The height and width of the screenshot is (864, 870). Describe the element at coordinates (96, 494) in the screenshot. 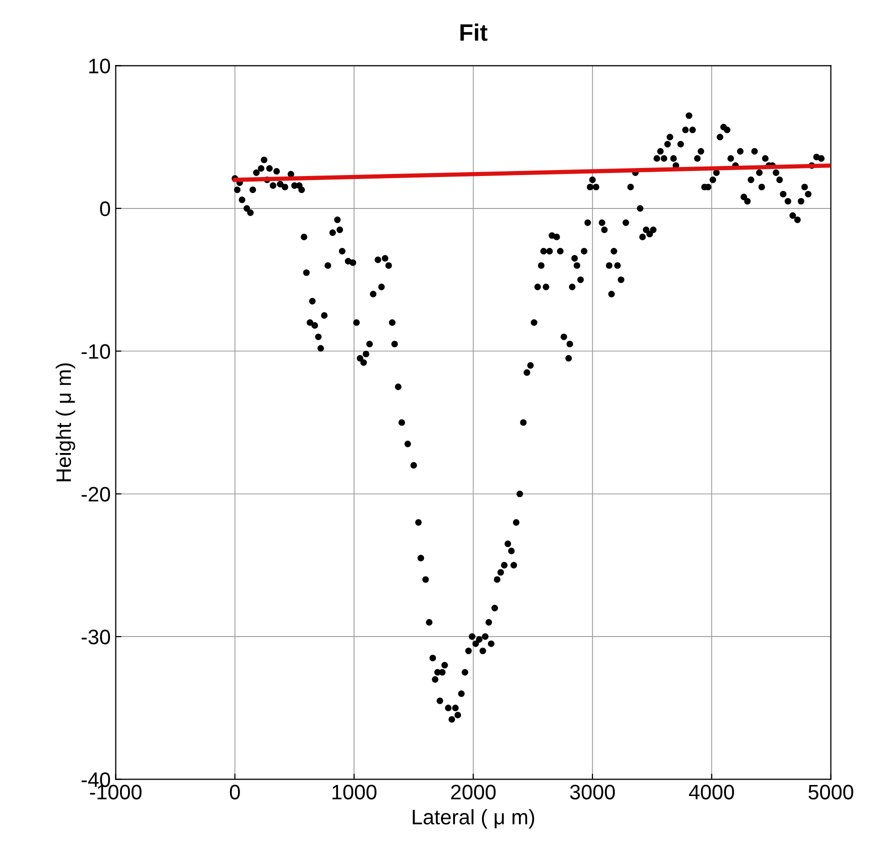

I see `y-tick-label: -20` at that location.